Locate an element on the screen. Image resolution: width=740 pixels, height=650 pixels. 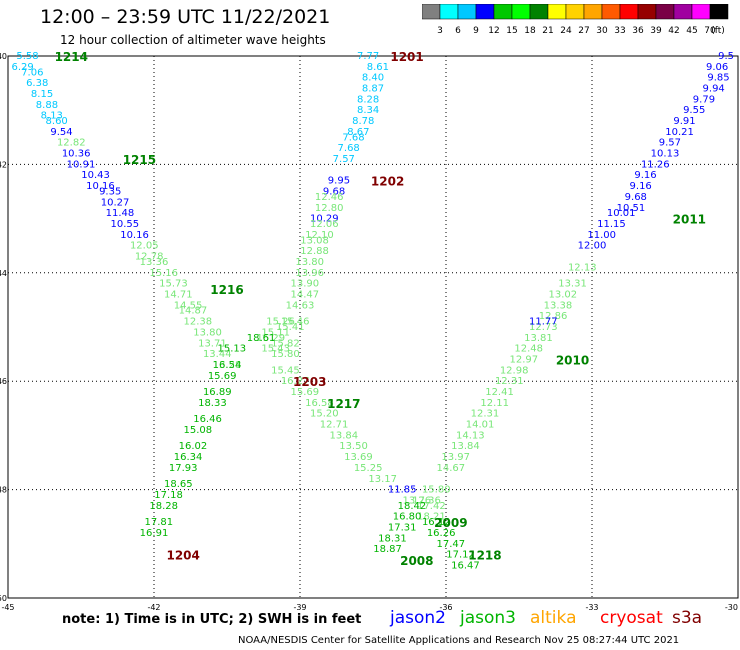
wave-height-point: 14.55 is located at coordinates (188, 305).